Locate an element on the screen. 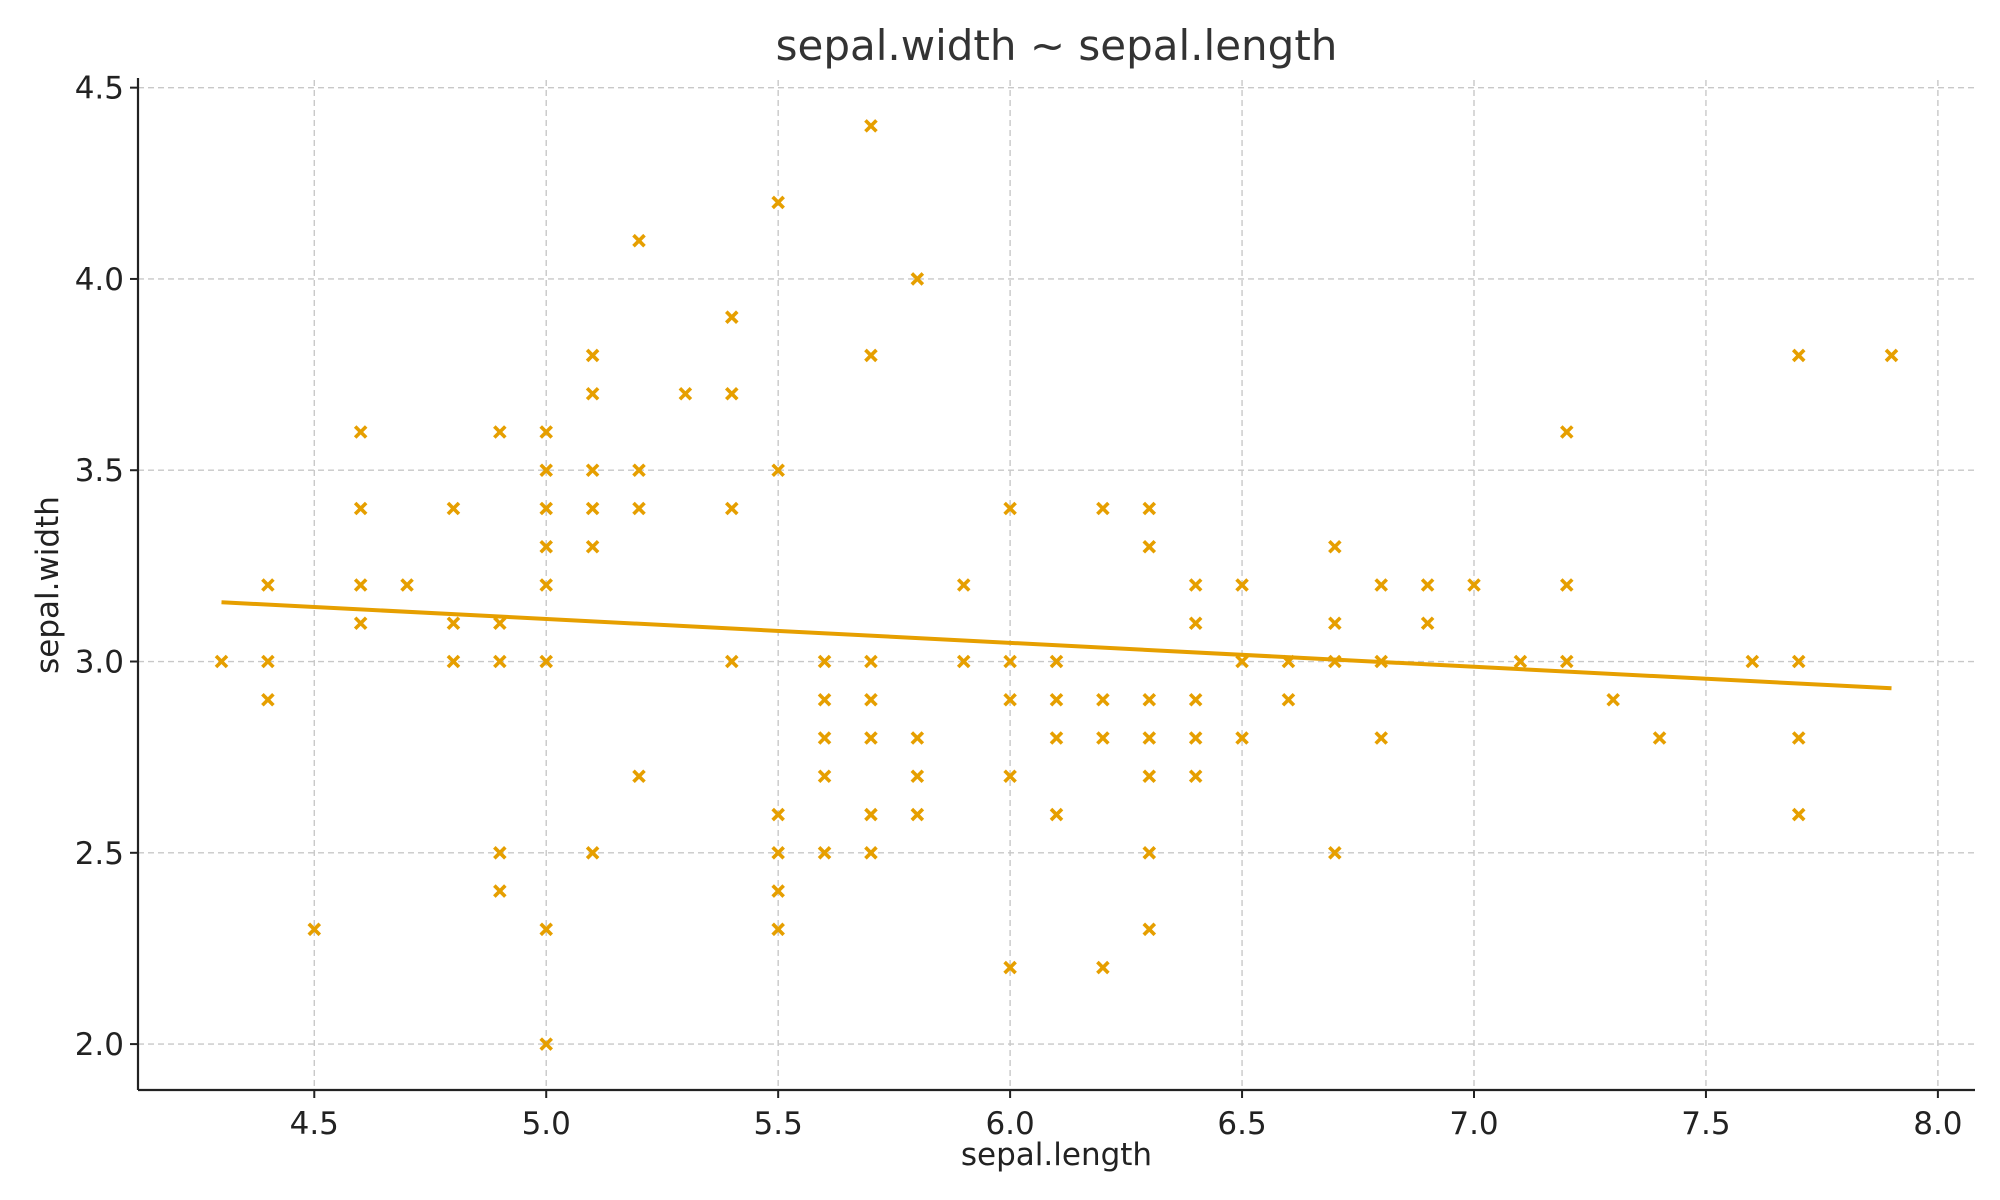 The width and height of the screenshot is (2000, 1200). x-tick-label: 6.0 is located at coordinates (1009, 1124).